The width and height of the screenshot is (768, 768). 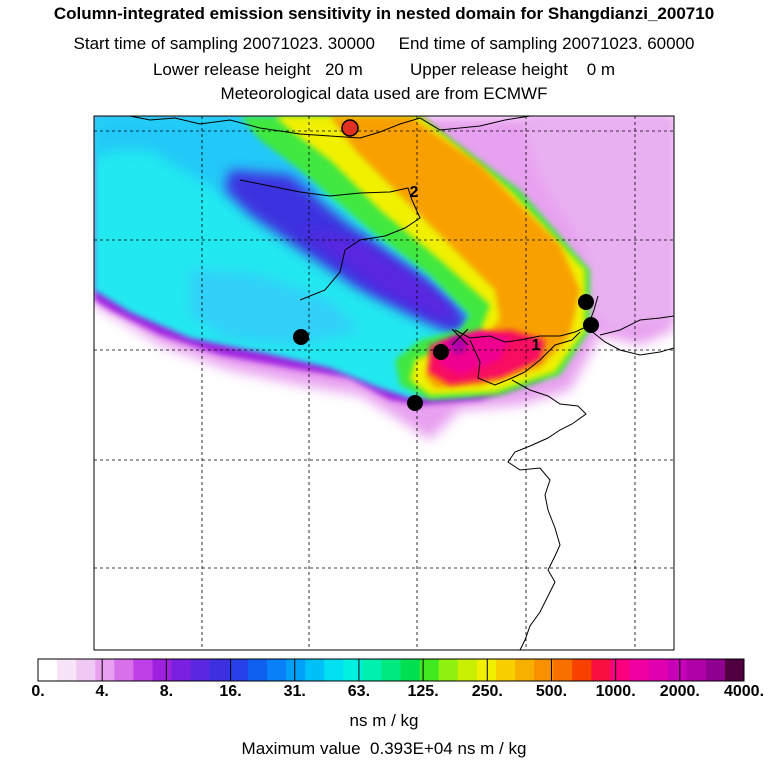 I want to click on colorbar-tick-label: 250., so click(x=487, y=691).